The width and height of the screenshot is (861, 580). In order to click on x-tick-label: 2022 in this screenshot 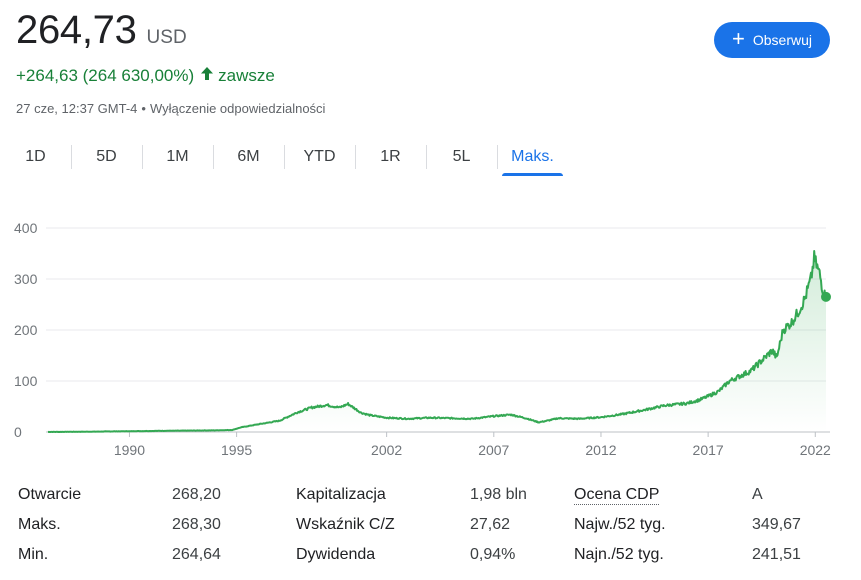, I will do `click(815, 450)`.